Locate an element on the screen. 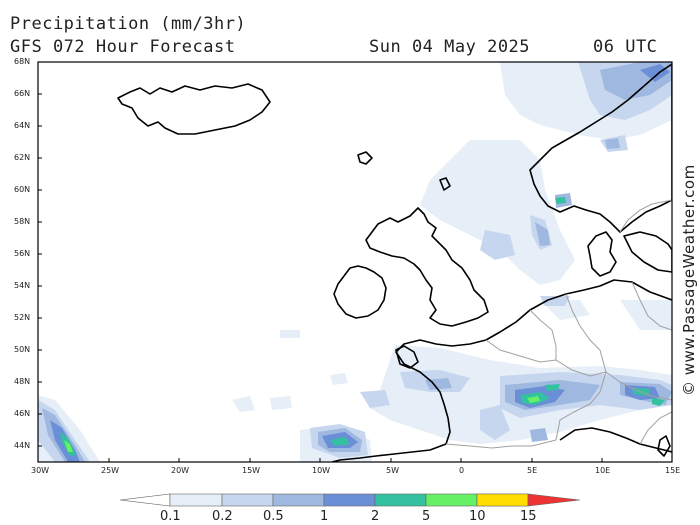 Image resolution: width=700 pixels, height=525 pixels. chart-title: Precipitation (mm/3hr) is located at coordinates (128, 24).